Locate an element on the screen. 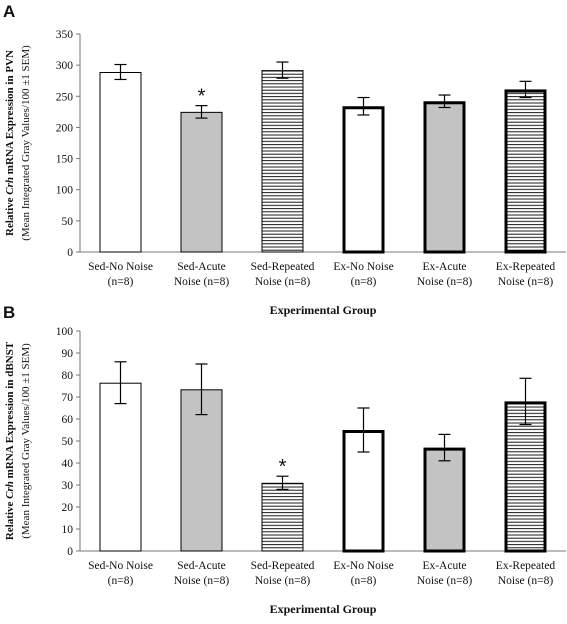  y-tick-label: 70 is located at coordinates (68, 398).